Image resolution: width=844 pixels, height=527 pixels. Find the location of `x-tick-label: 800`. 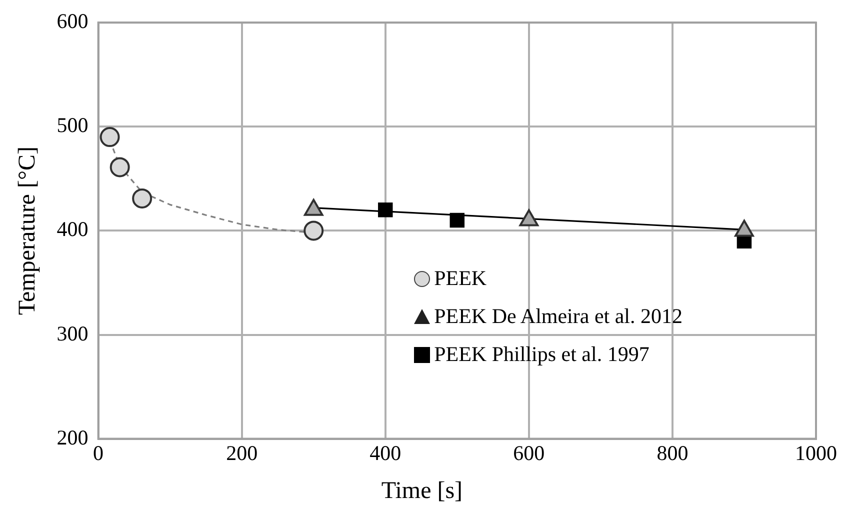

x-tick-label: 800 is located at coordinates (672, 452).